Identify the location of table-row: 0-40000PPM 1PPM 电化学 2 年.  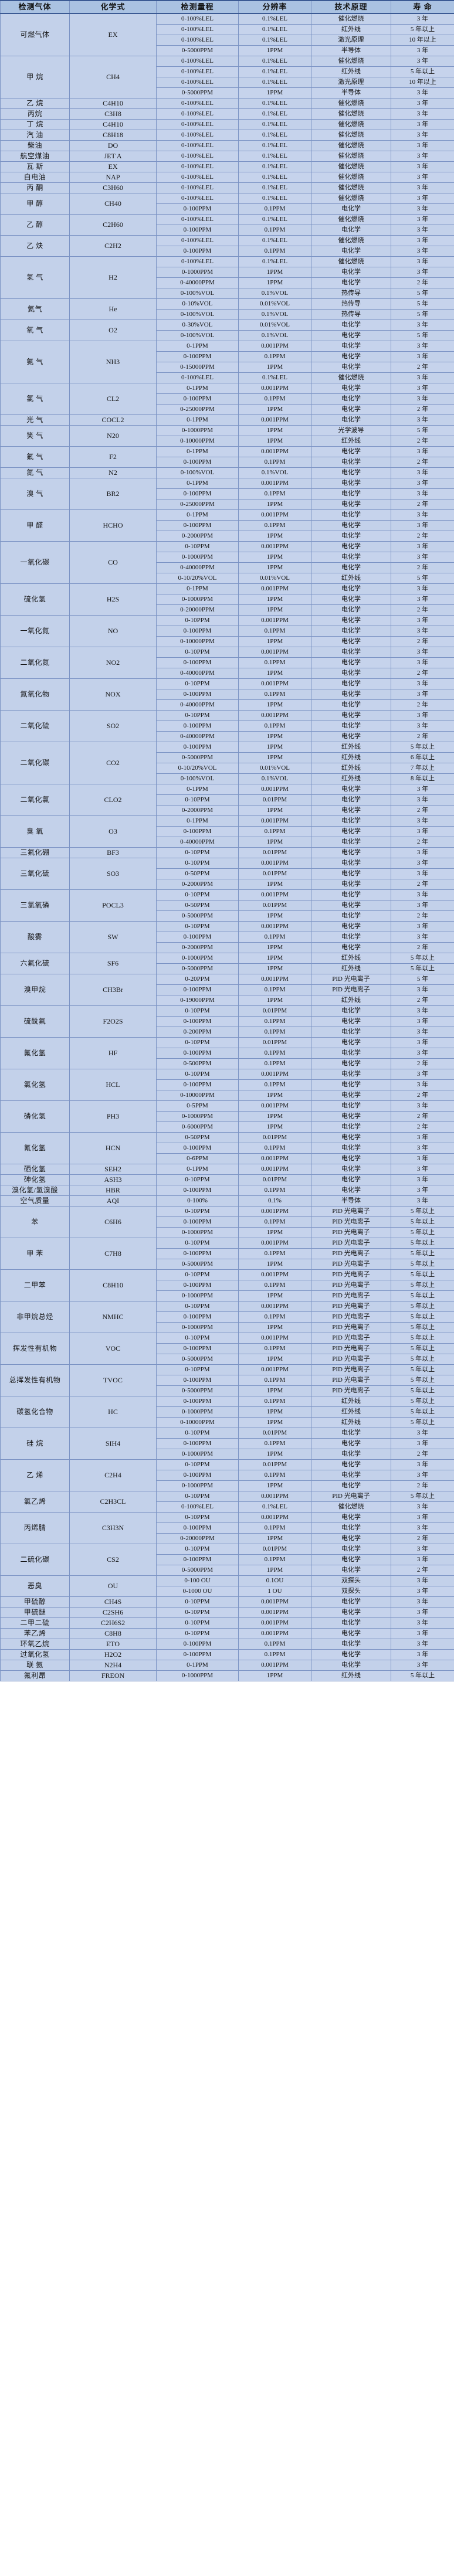
(227, 736).